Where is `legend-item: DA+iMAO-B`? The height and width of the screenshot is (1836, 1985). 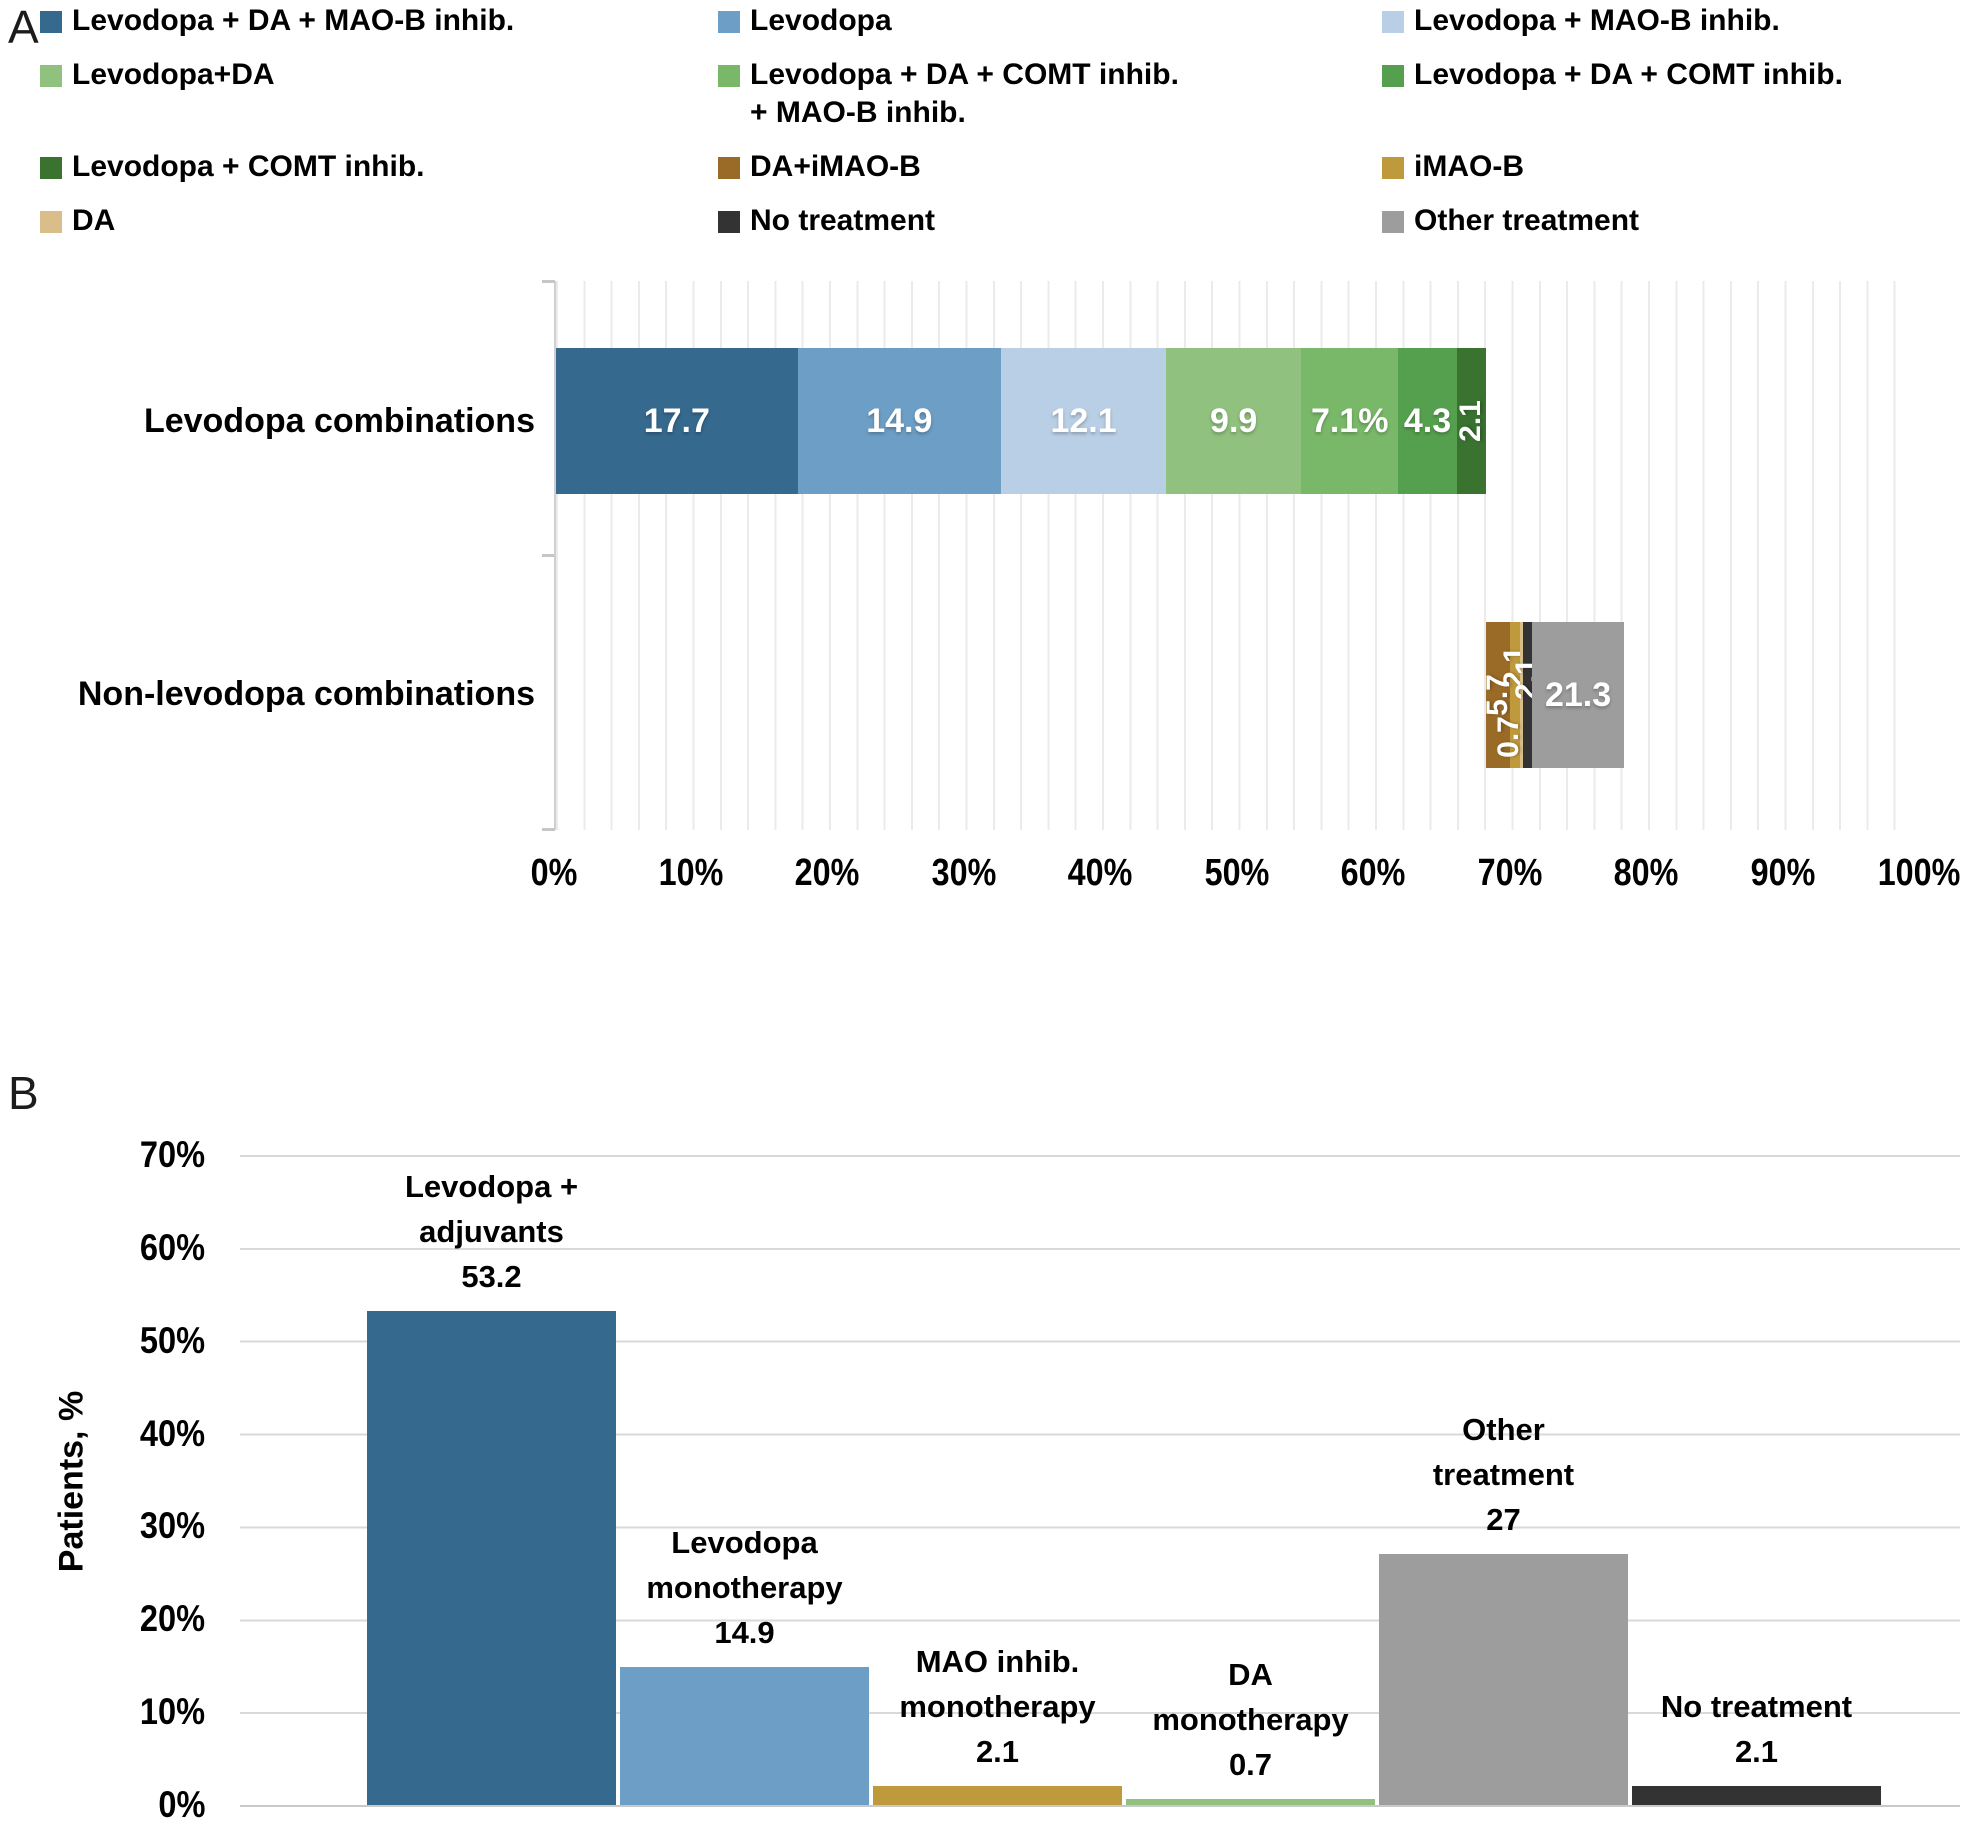
legend-item: DA+iMAO-B is located at coordinates (1050, 167).